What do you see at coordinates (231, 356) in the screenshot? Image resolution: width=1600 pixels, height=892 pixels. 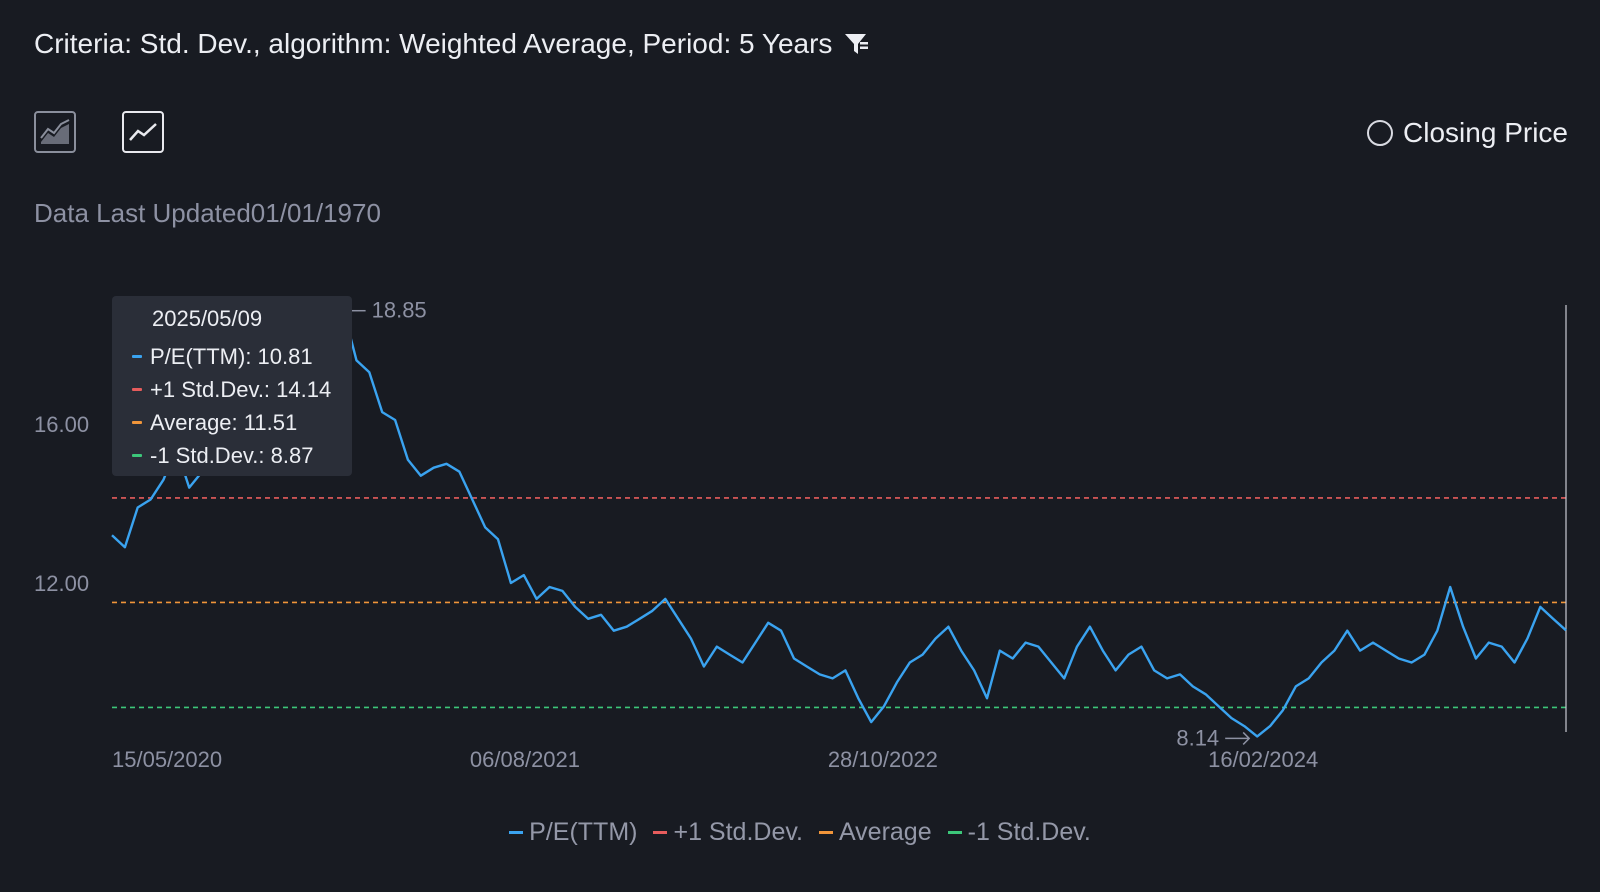 I see `tooltip-row-label: P/E(TTM): 10.81` at bounding box center [231, 356].